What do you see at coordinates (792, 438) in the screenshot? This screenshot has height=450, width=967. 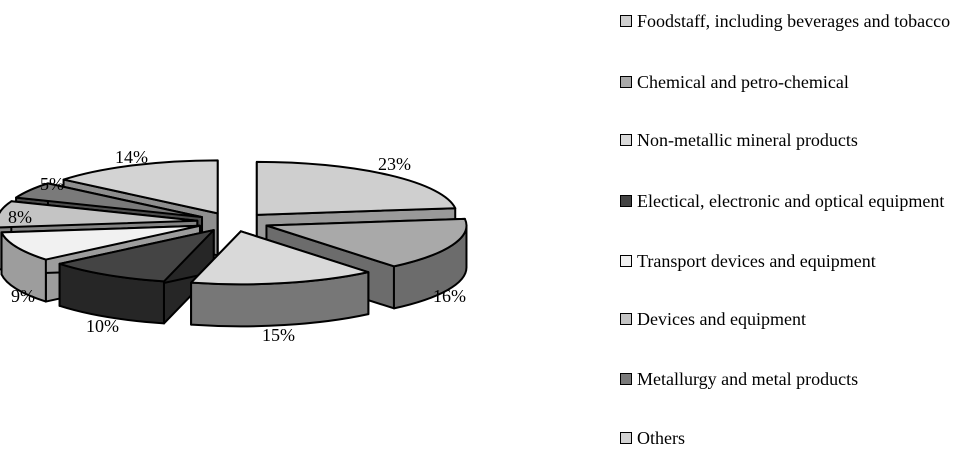 I see `legend-item-8: Others` at bounding box center [792, 438].